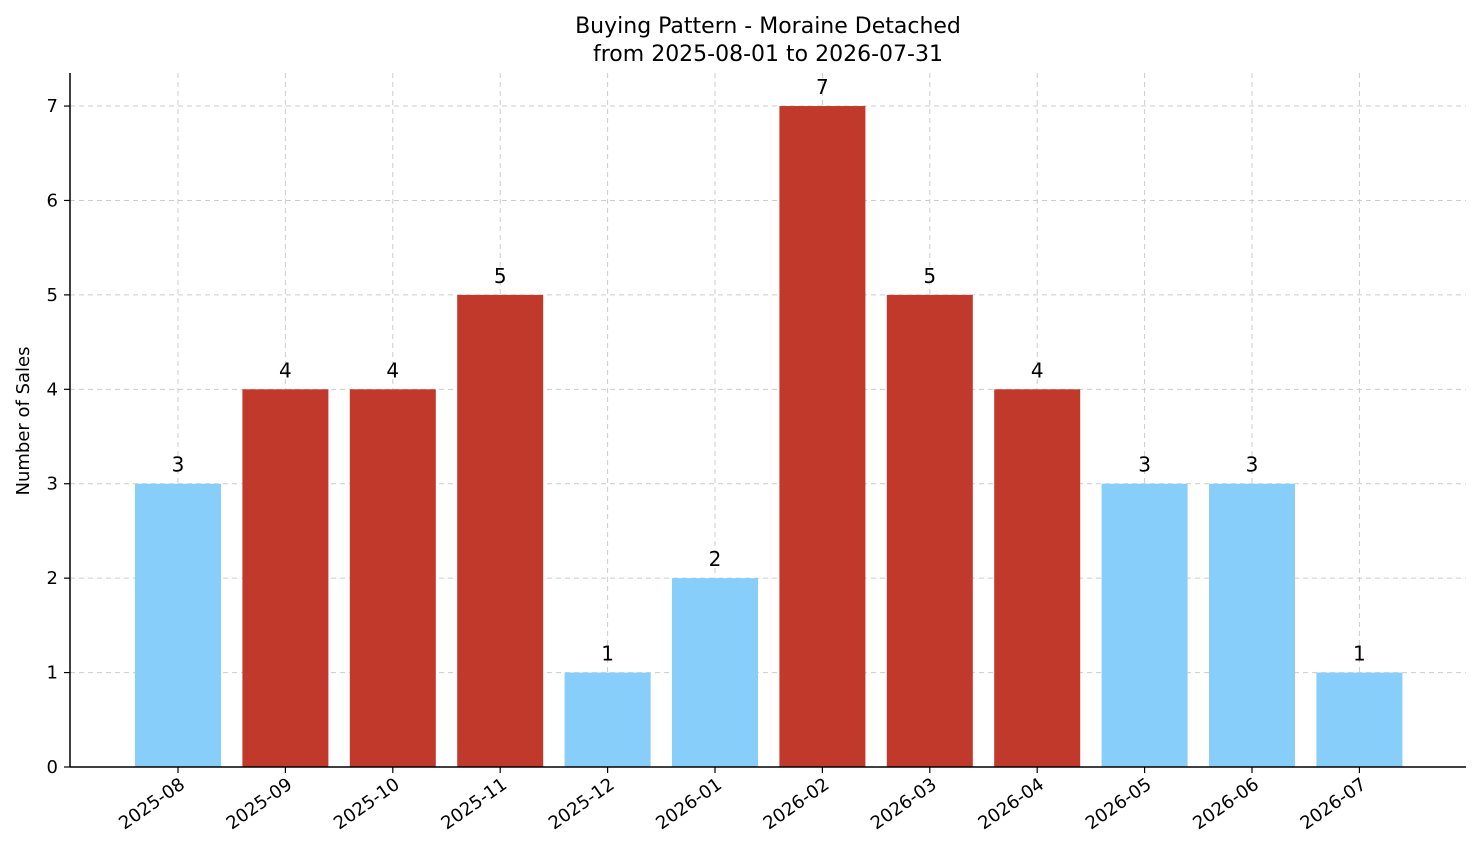 The height and width of the screenshot is (867, 1481). What do you see at coordinates (582, 804) in the screenshot?
I see `x-tick-label: 2025-12` at bounding box center [582, 804].